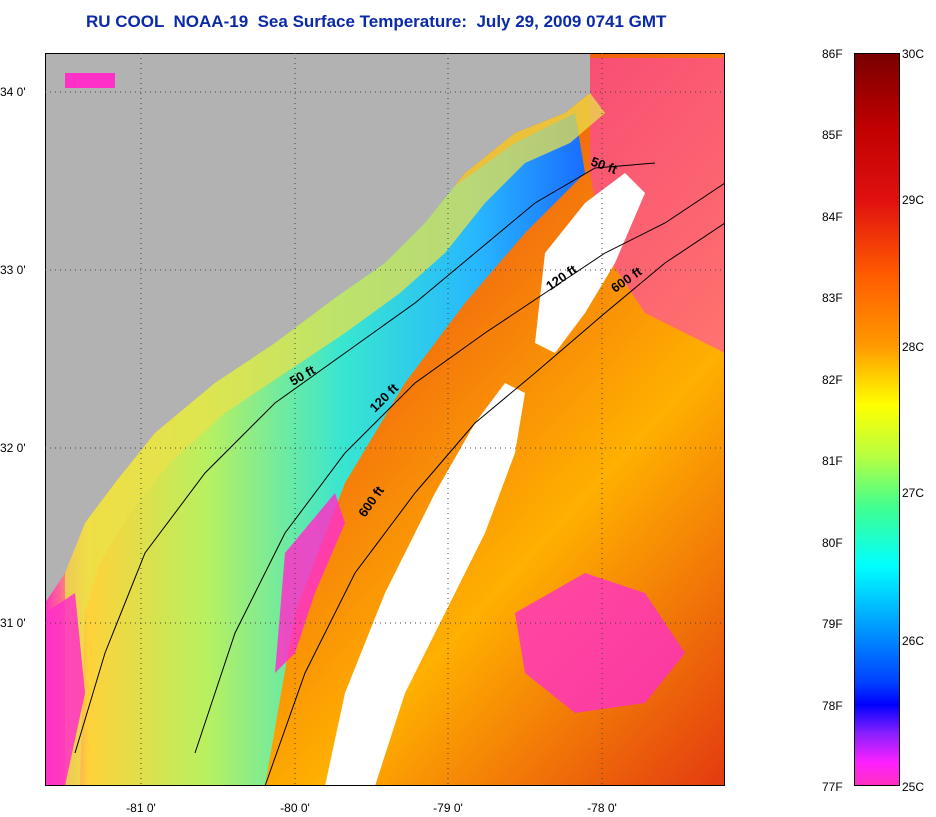 Image resolution: width=936 pixels, height=817 pixels. What do you see at coordinates (832, 787) in the screenshot?
I see `colorbar-label-77f: 77F` at bounding box center [832, 787].